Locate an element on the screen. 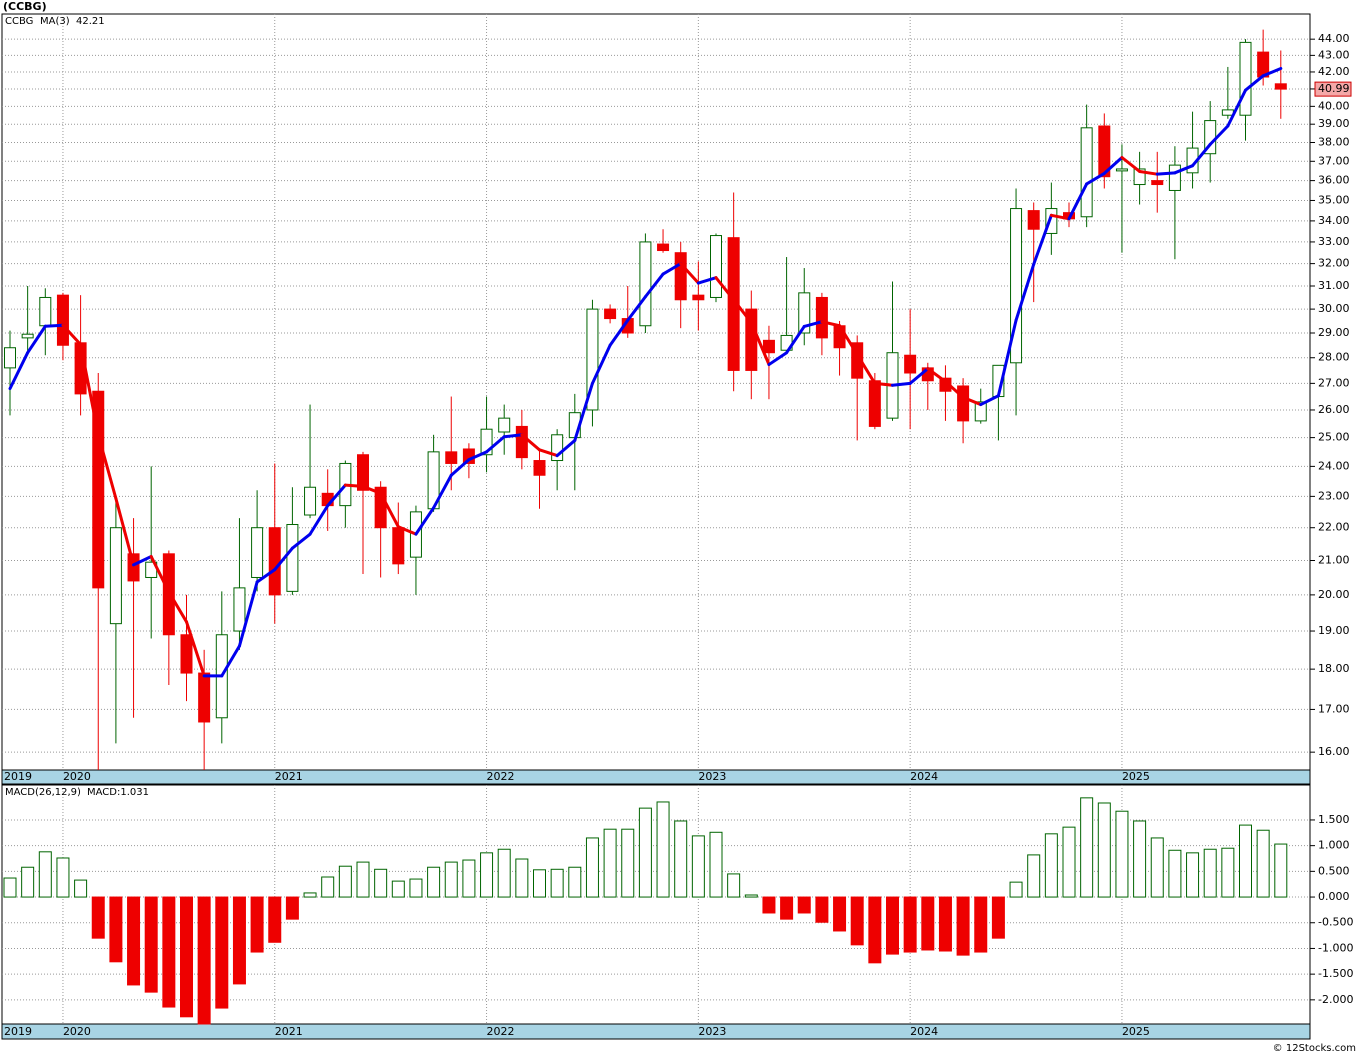  legend-ma: MA(3) is located at coordinates (55, 21).